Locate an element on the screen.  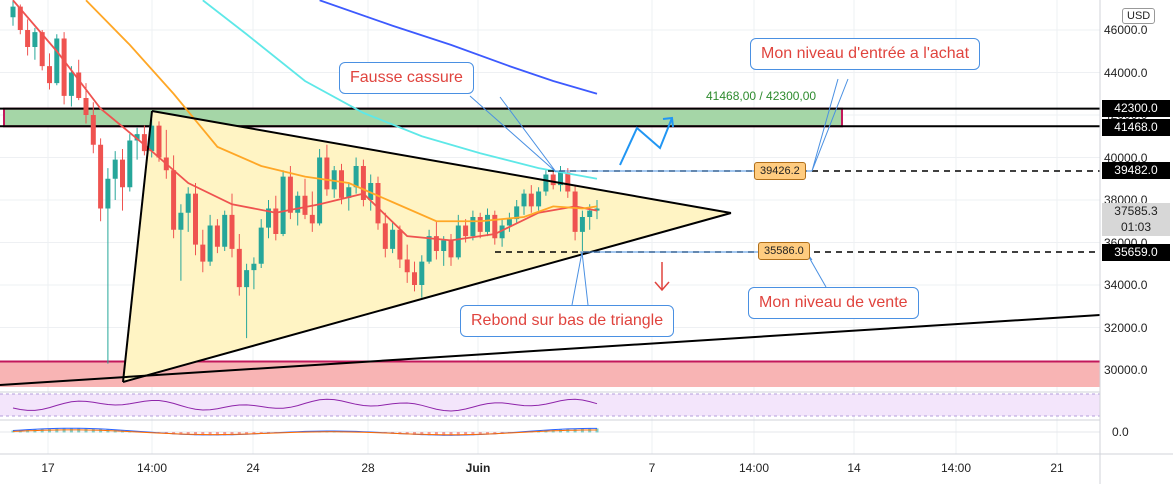
price-label: 42300.0 is located at coordinates (1136, 108).